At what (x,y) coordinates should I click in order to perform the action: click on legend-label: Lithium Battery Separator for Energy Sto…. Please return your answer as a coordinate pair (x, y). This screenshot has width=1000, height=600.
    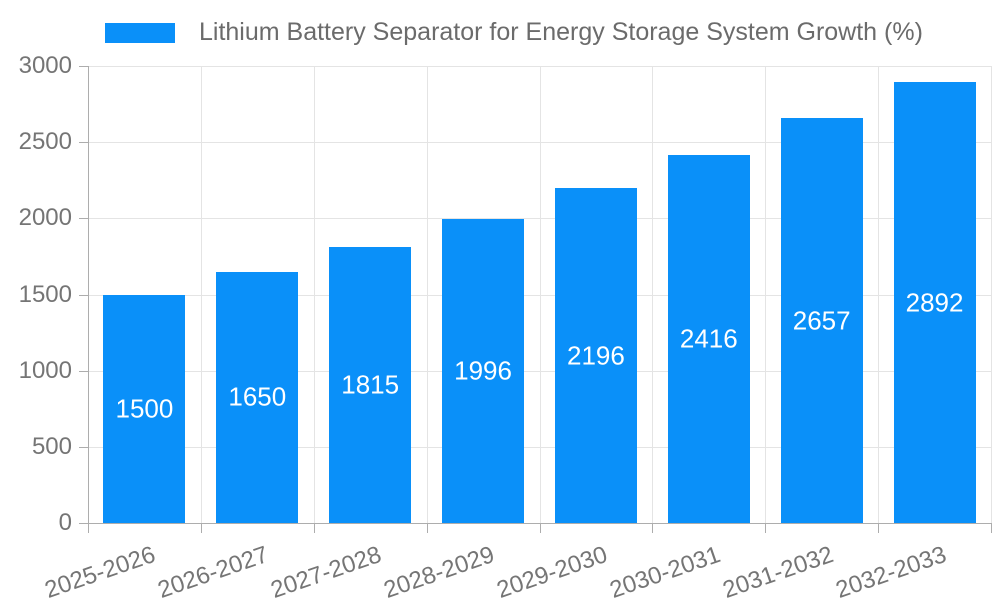
    Looking at the image, I should click on (561, 32).